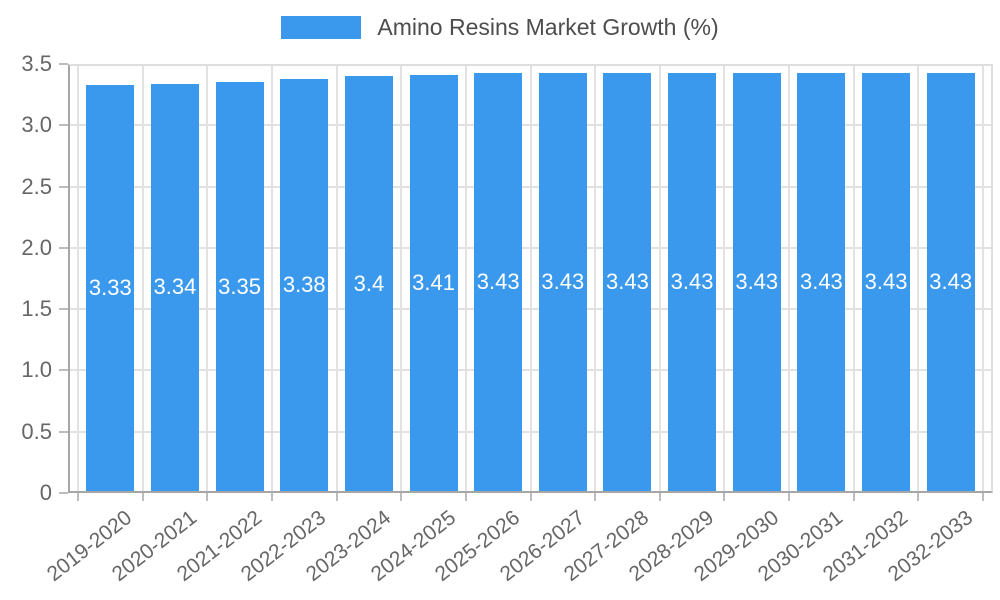 Image resolution: width=1000 pixels, height=600 pixels. What do you see at coordinates (36, 431) in the screenshot?
I see `y-tick-label: 0.5` at bounding box center [36, 431].